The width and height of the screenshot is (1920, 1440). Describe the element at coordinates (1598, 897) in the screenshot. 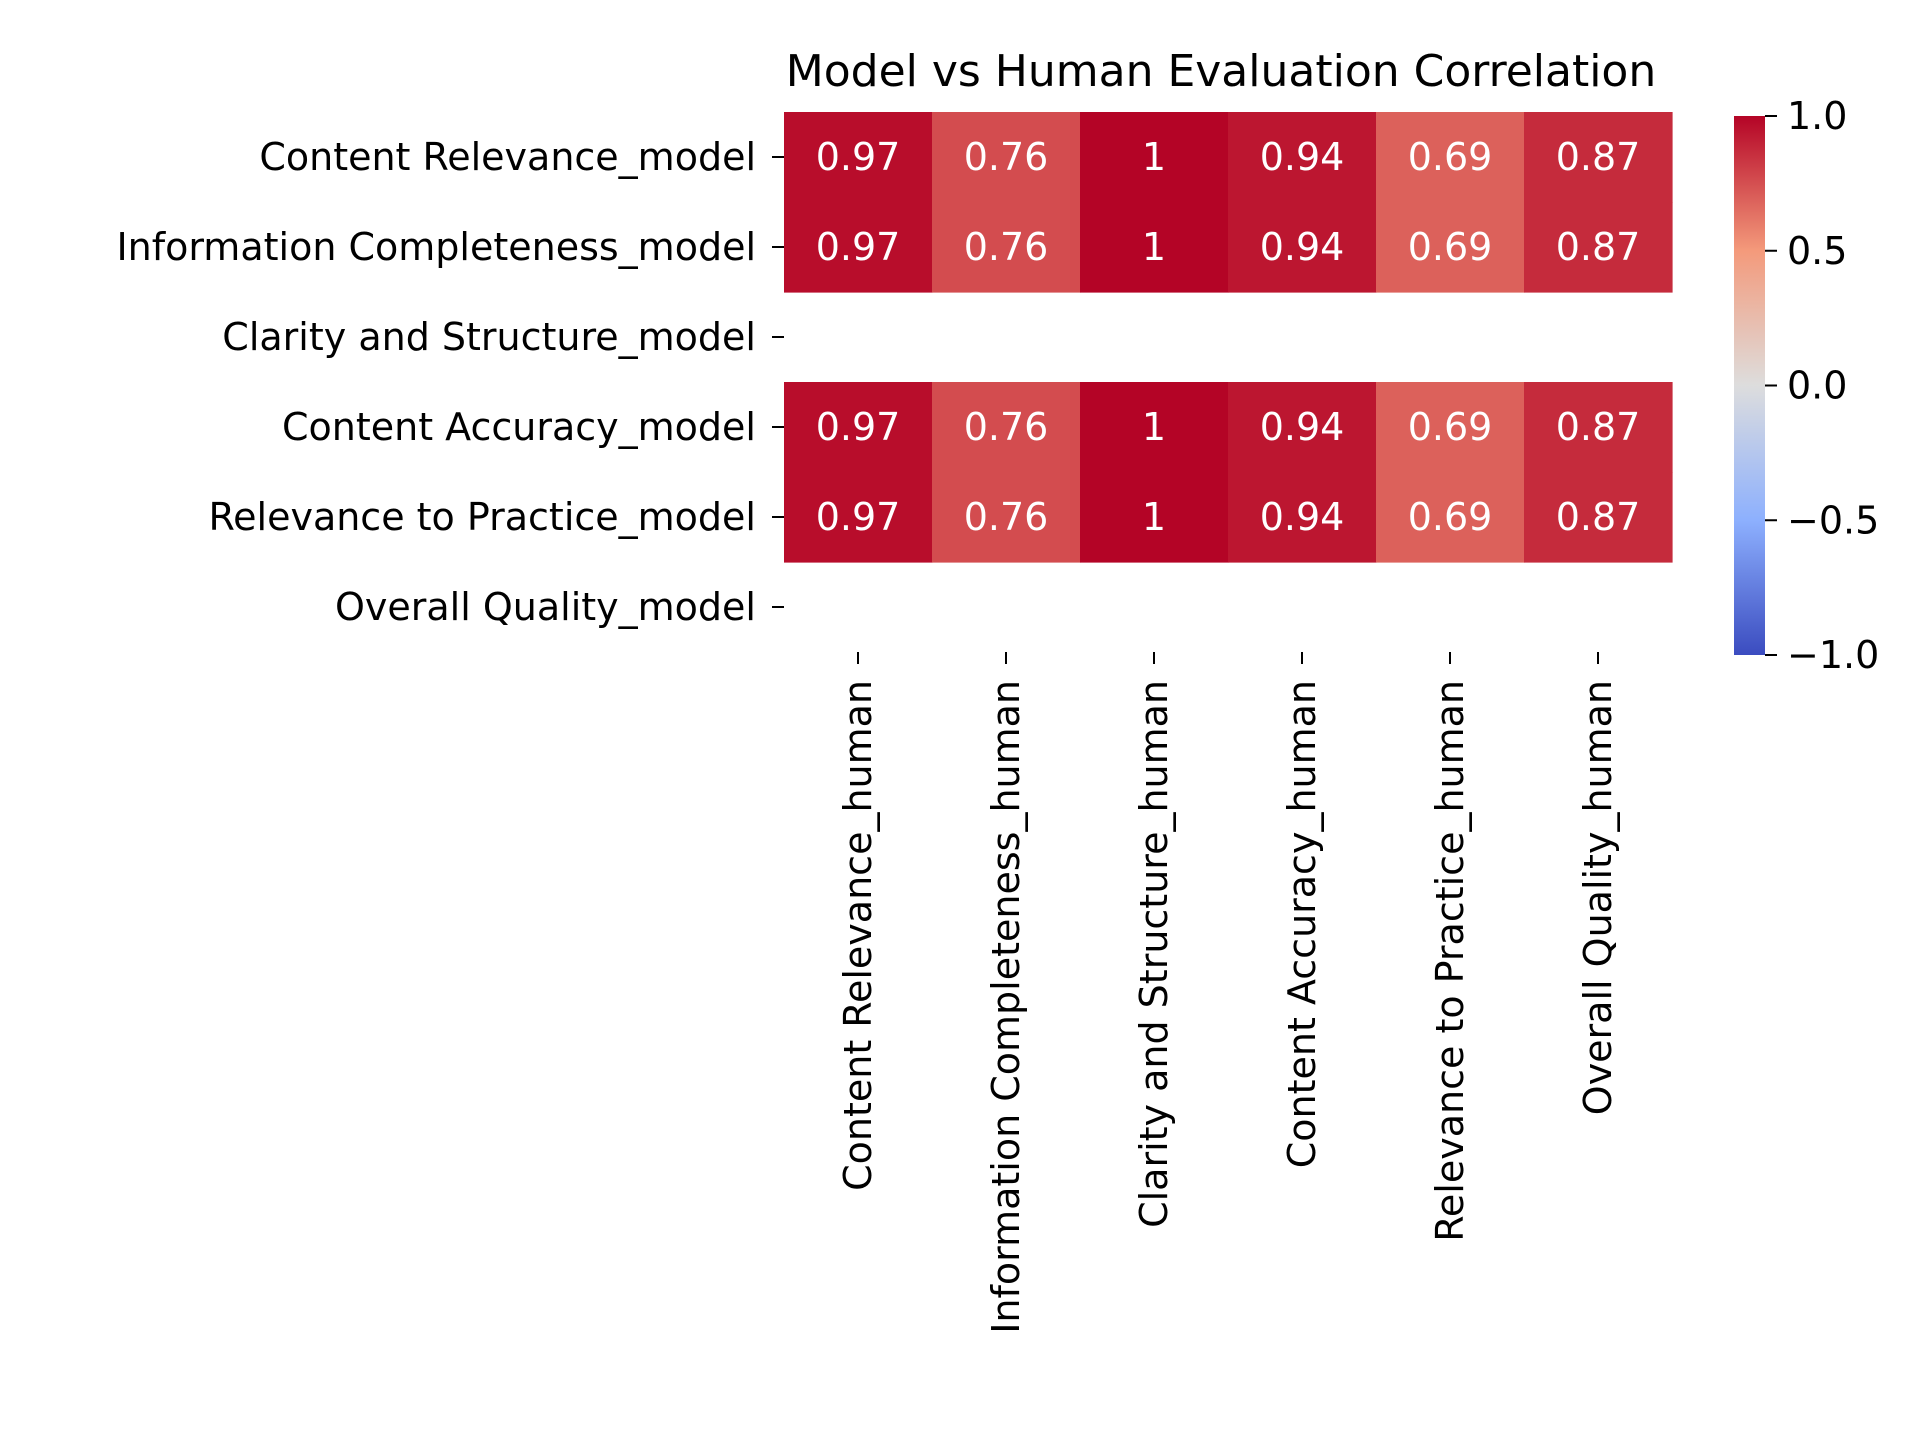

I see `x-tick-label: Overall Quality_human` at that location.